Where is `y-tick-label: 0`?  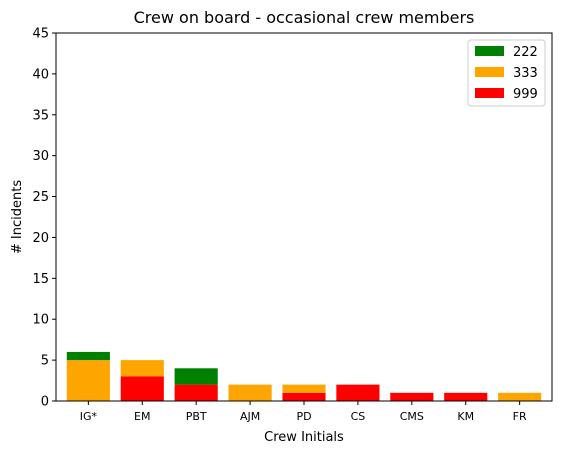
y-tick-label: 0 is located at coordinates (45, 402).